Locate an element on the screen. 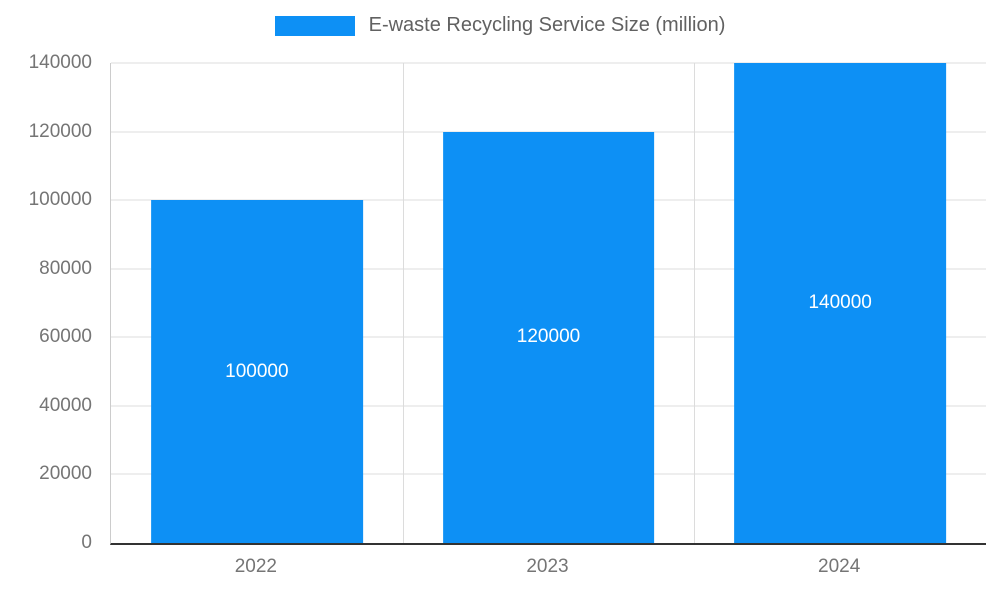 Image resolution: width=1000 pixels, height=600 pixels. y-tick-label: 120000 is located at coordinates (60, 131).